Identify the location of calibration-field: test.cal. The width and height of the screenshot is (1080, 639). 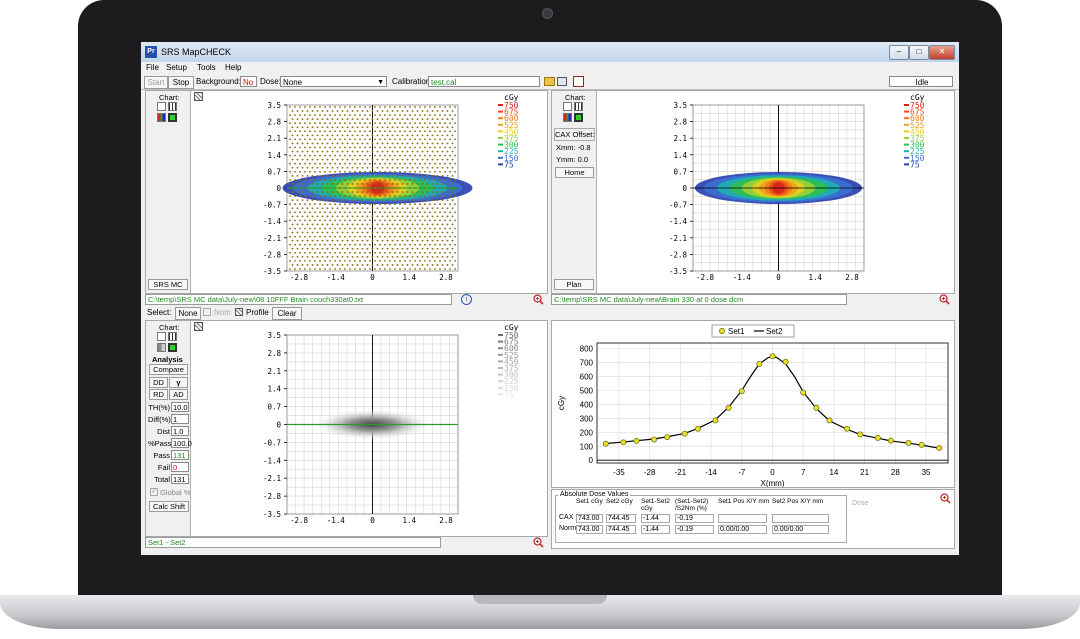
(484, 81).